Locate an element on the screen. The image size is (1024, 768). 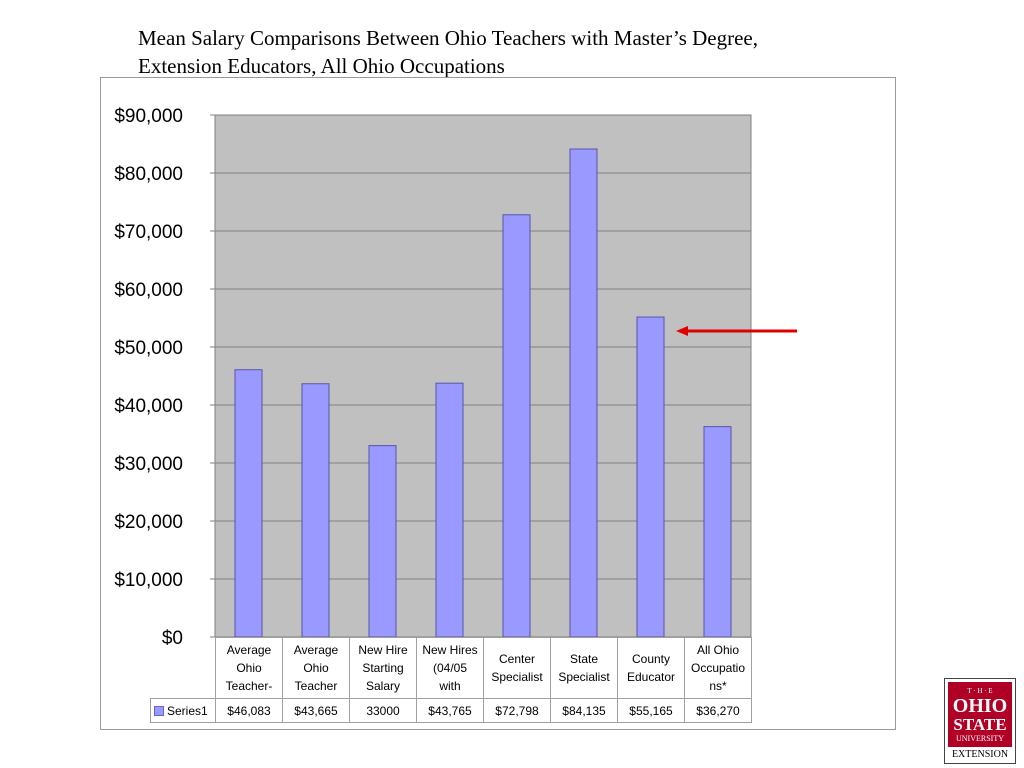
data-table-corner is located at coordinates (183, 668).